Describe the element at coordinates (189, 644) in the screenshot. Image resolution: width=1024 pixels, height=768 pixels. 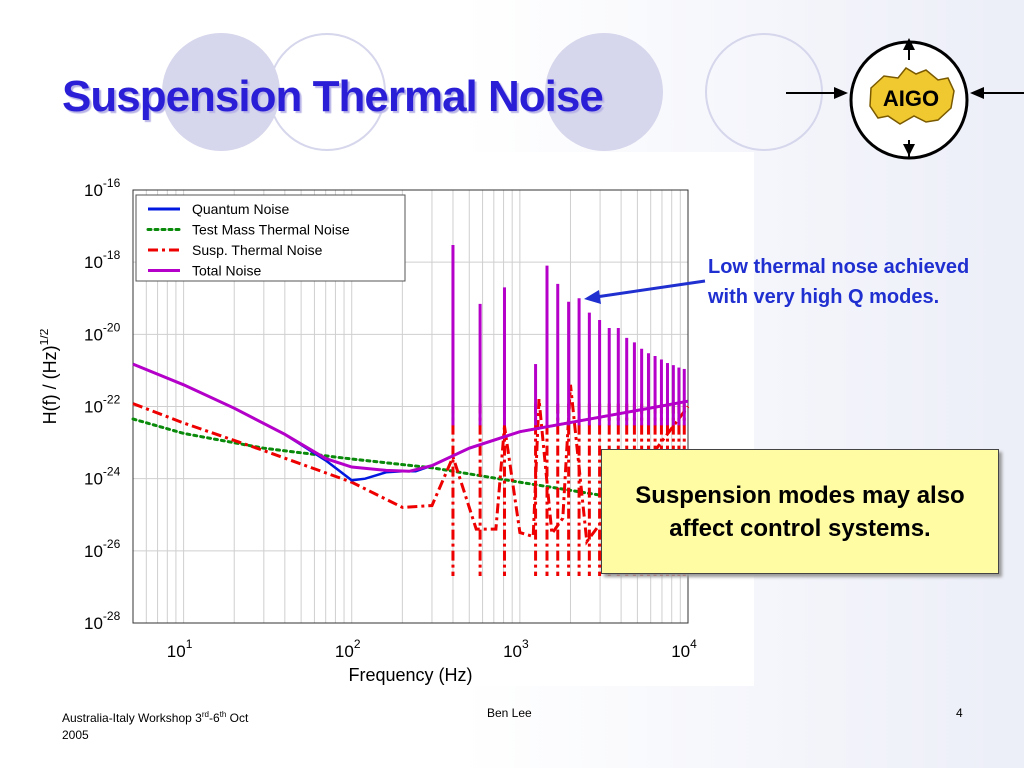
I see `tick-exponent: 1` at that location.